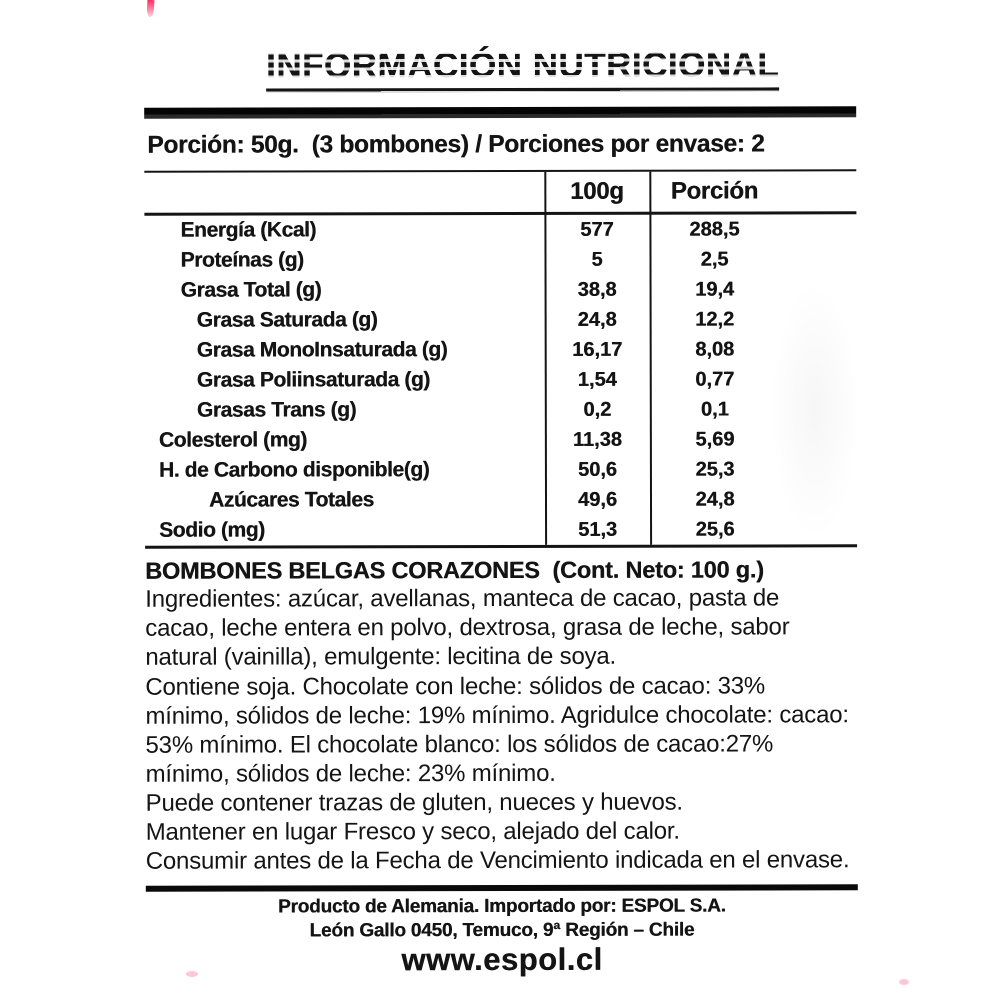  Describe the element at coordinates (501, 349) in the screenshot. I see `table-row: Grasa MonoInsaturada (g) 16,17 8,08` at that location.